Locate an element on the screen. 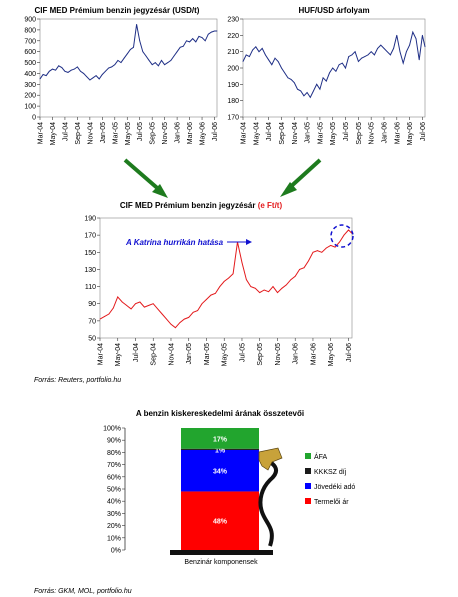 This screenshot has width=458, height=597. chart3-series-line is located at coordinates (226, 279).